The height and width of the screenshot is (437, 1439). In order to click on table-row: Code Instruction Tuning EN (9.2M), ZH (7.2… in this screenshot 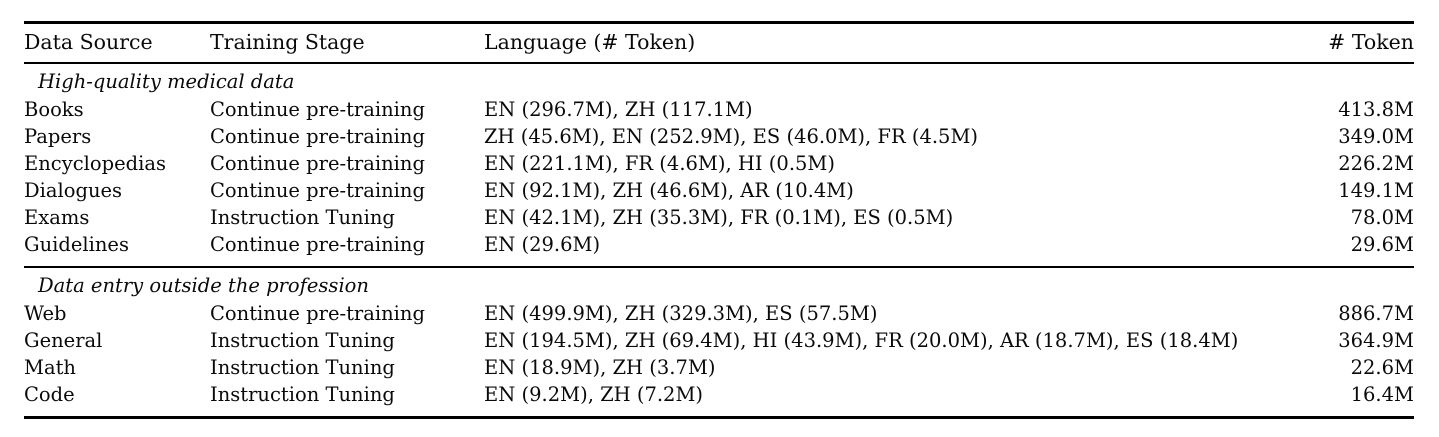, I will do `click(719, 399)`.